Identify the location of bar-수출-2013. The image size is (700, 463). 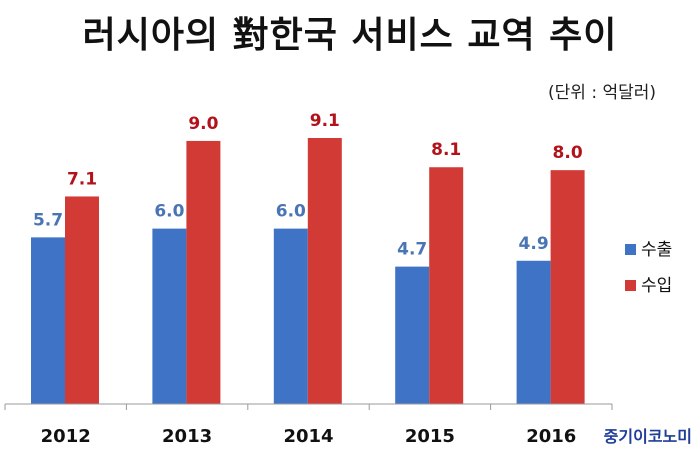
(169, 316).